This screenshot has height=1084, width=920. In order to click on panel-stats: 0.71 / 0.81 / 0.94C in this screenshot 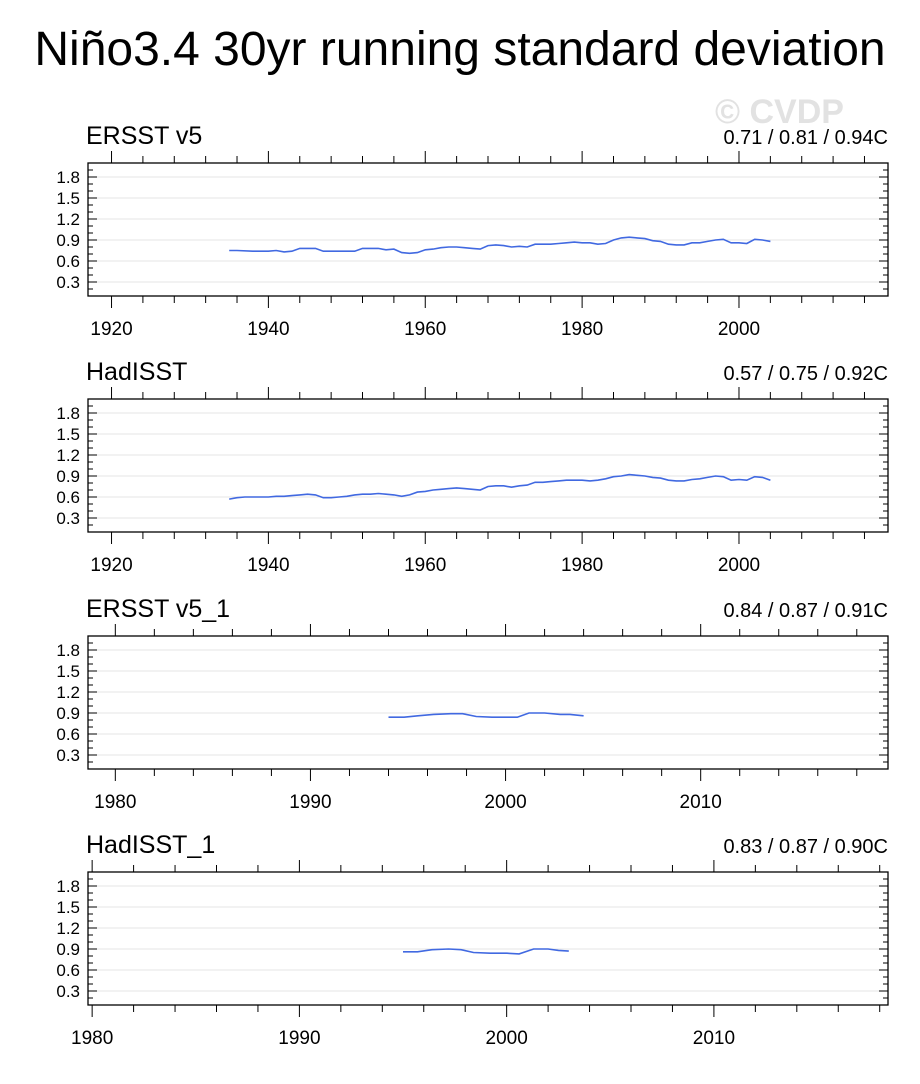, I will do `click(805, 138)`.